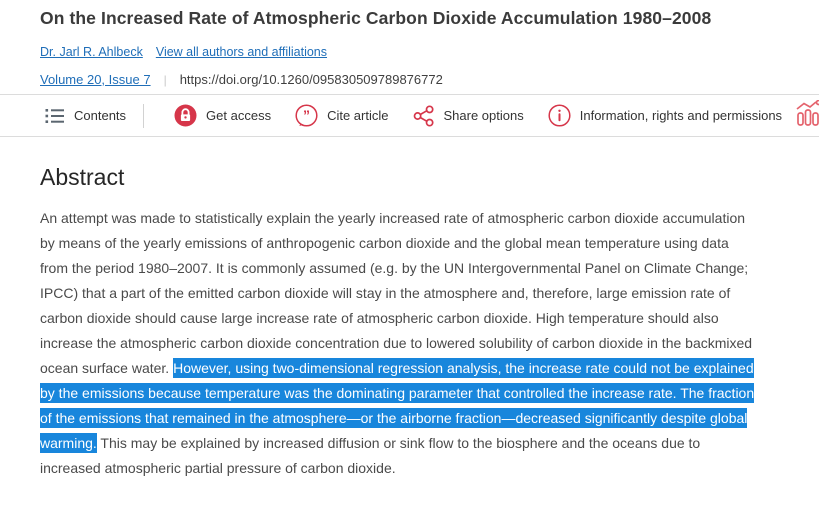 The image size is (819, 515). I want to click on view-all-authors-link: View all authors and affiliations, so click(241, 52).